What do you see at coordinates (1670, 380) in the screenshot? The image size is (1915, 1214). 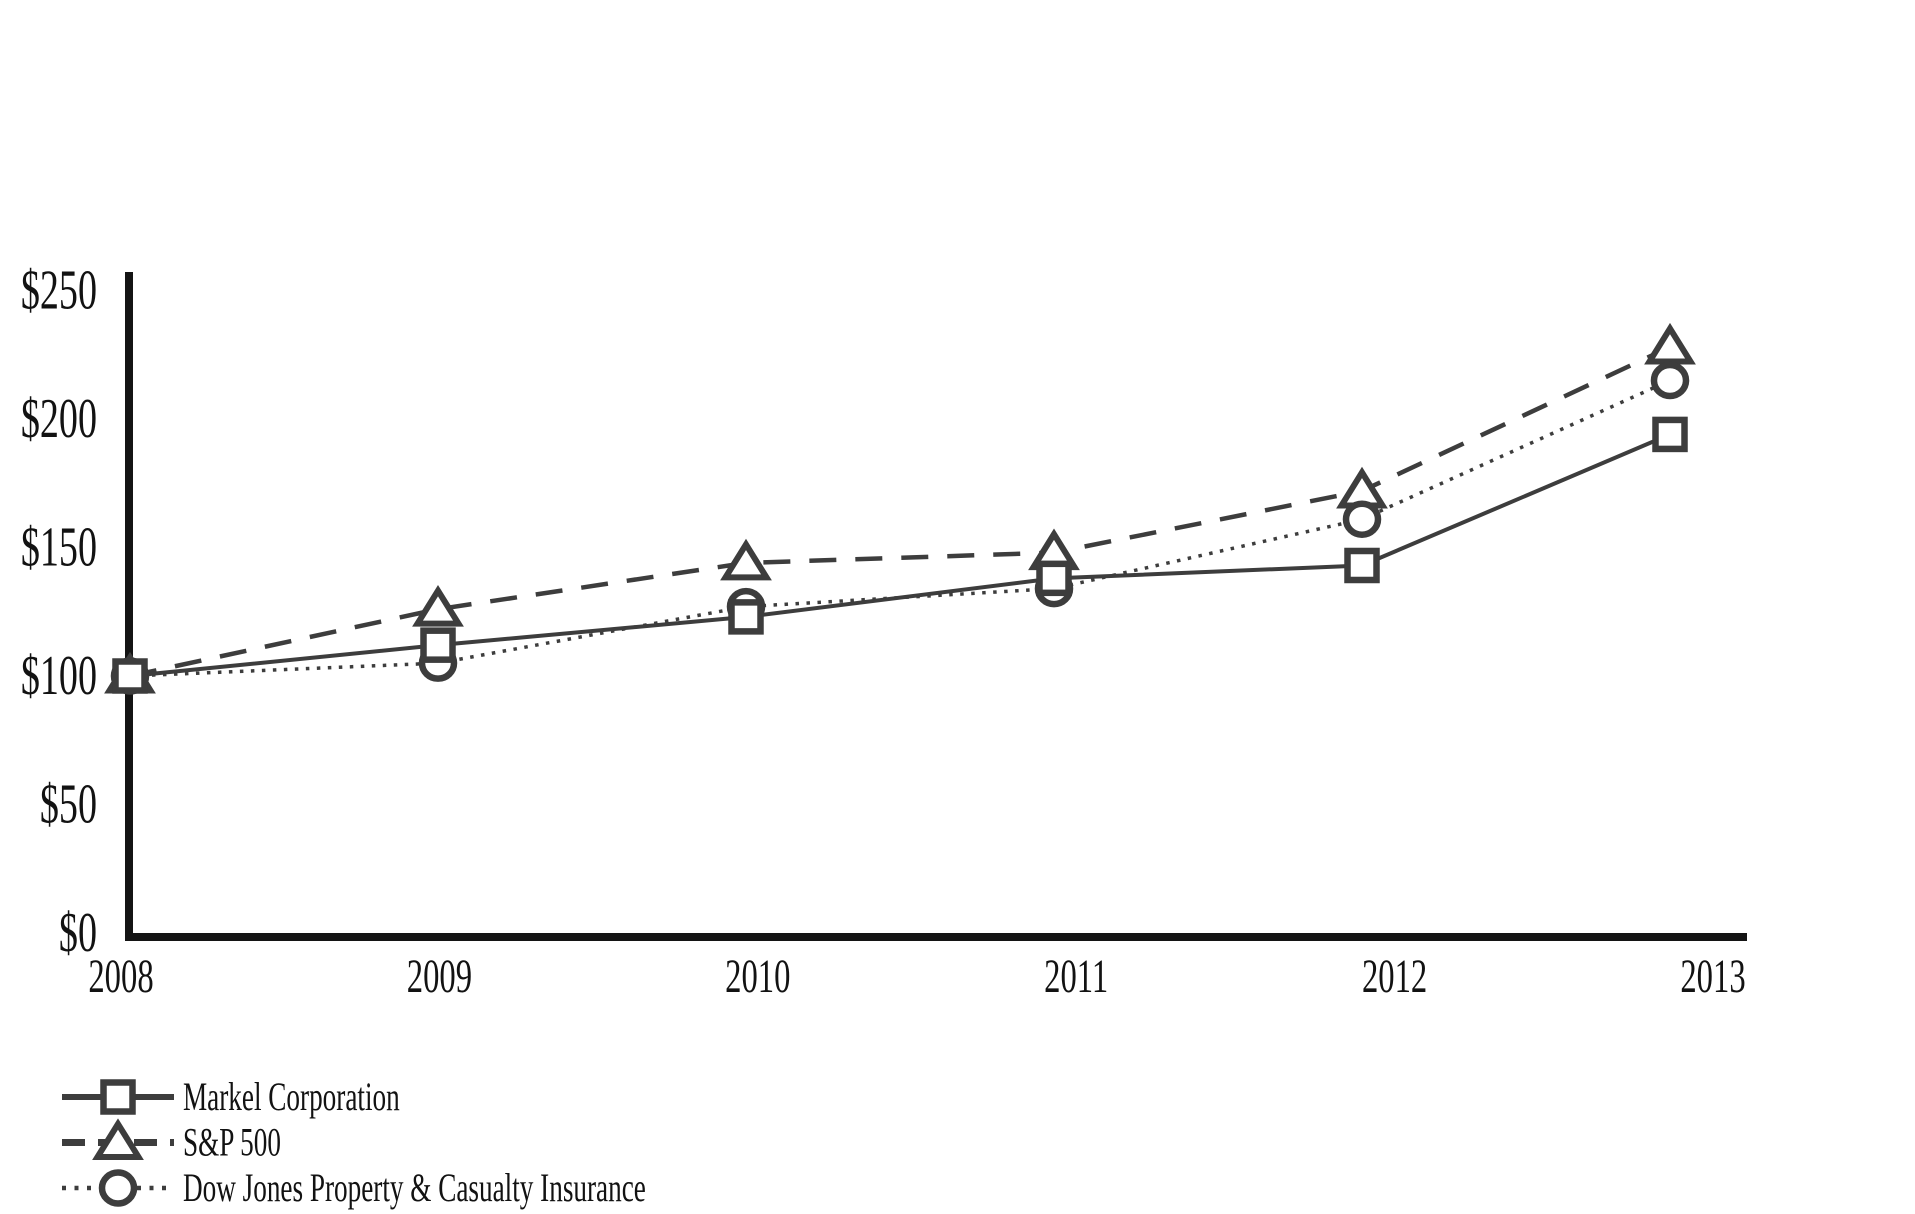 I see `circle-marker-2013` at bounding box center [1670, 380].